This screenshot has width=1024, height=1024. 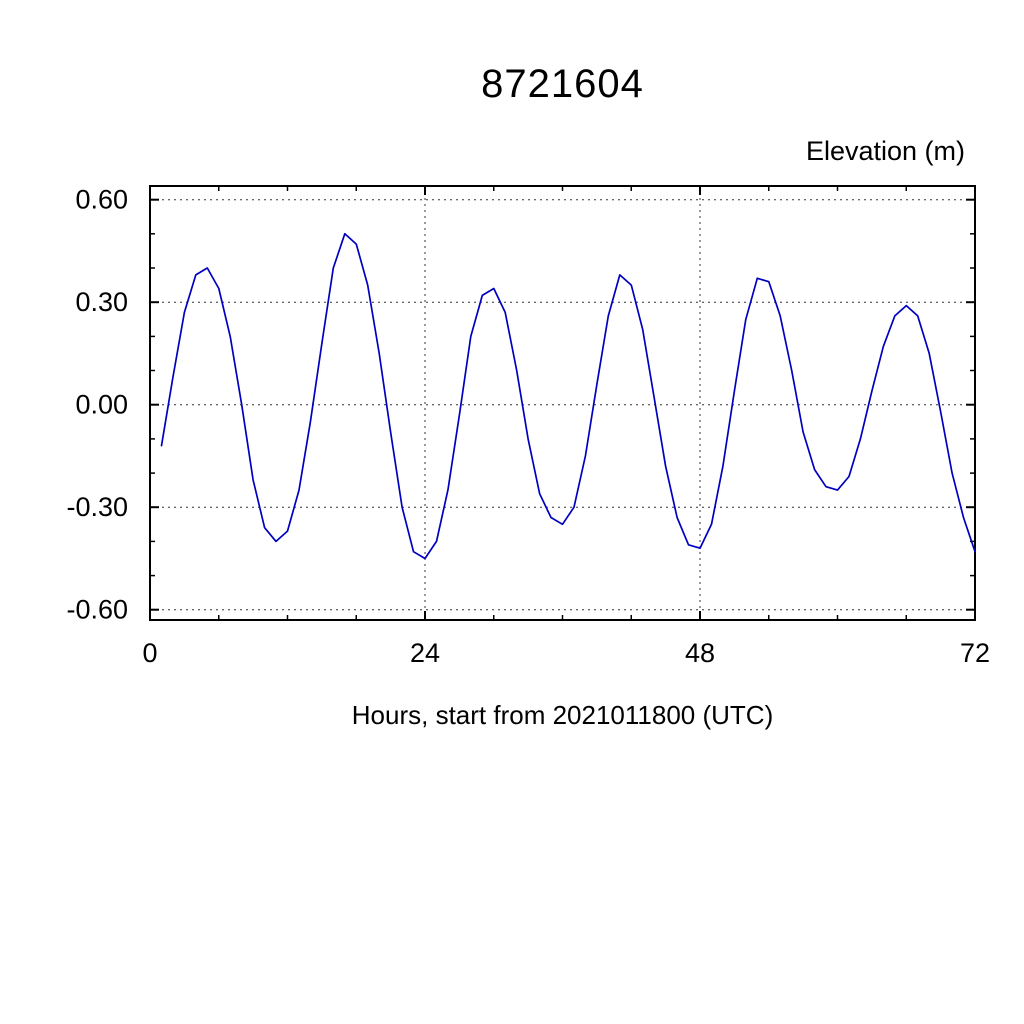 I want to click on elevation-unit-label: Elevation (m), so click(x=885, y=151).